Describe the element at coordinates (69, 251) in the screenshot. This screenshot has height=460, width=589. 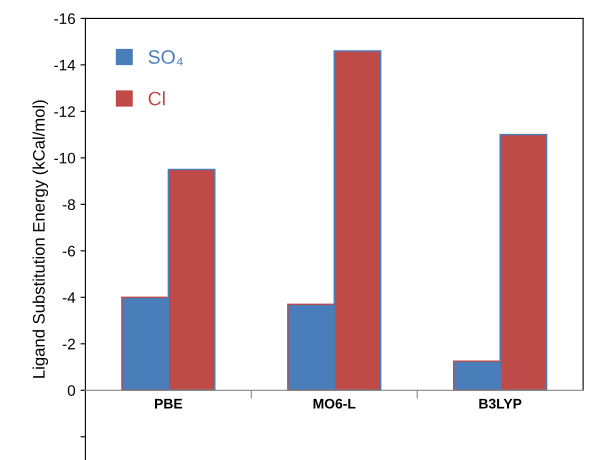
I see `y-tick-label: -6` at that location.